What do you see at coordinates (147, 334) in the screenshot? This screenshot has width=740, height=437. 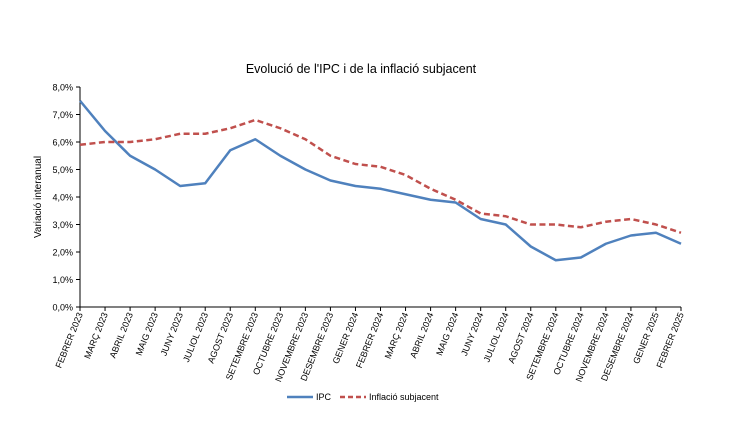 I see `x-tick-label: MAIG 2023` at bounding box center [147, 334].